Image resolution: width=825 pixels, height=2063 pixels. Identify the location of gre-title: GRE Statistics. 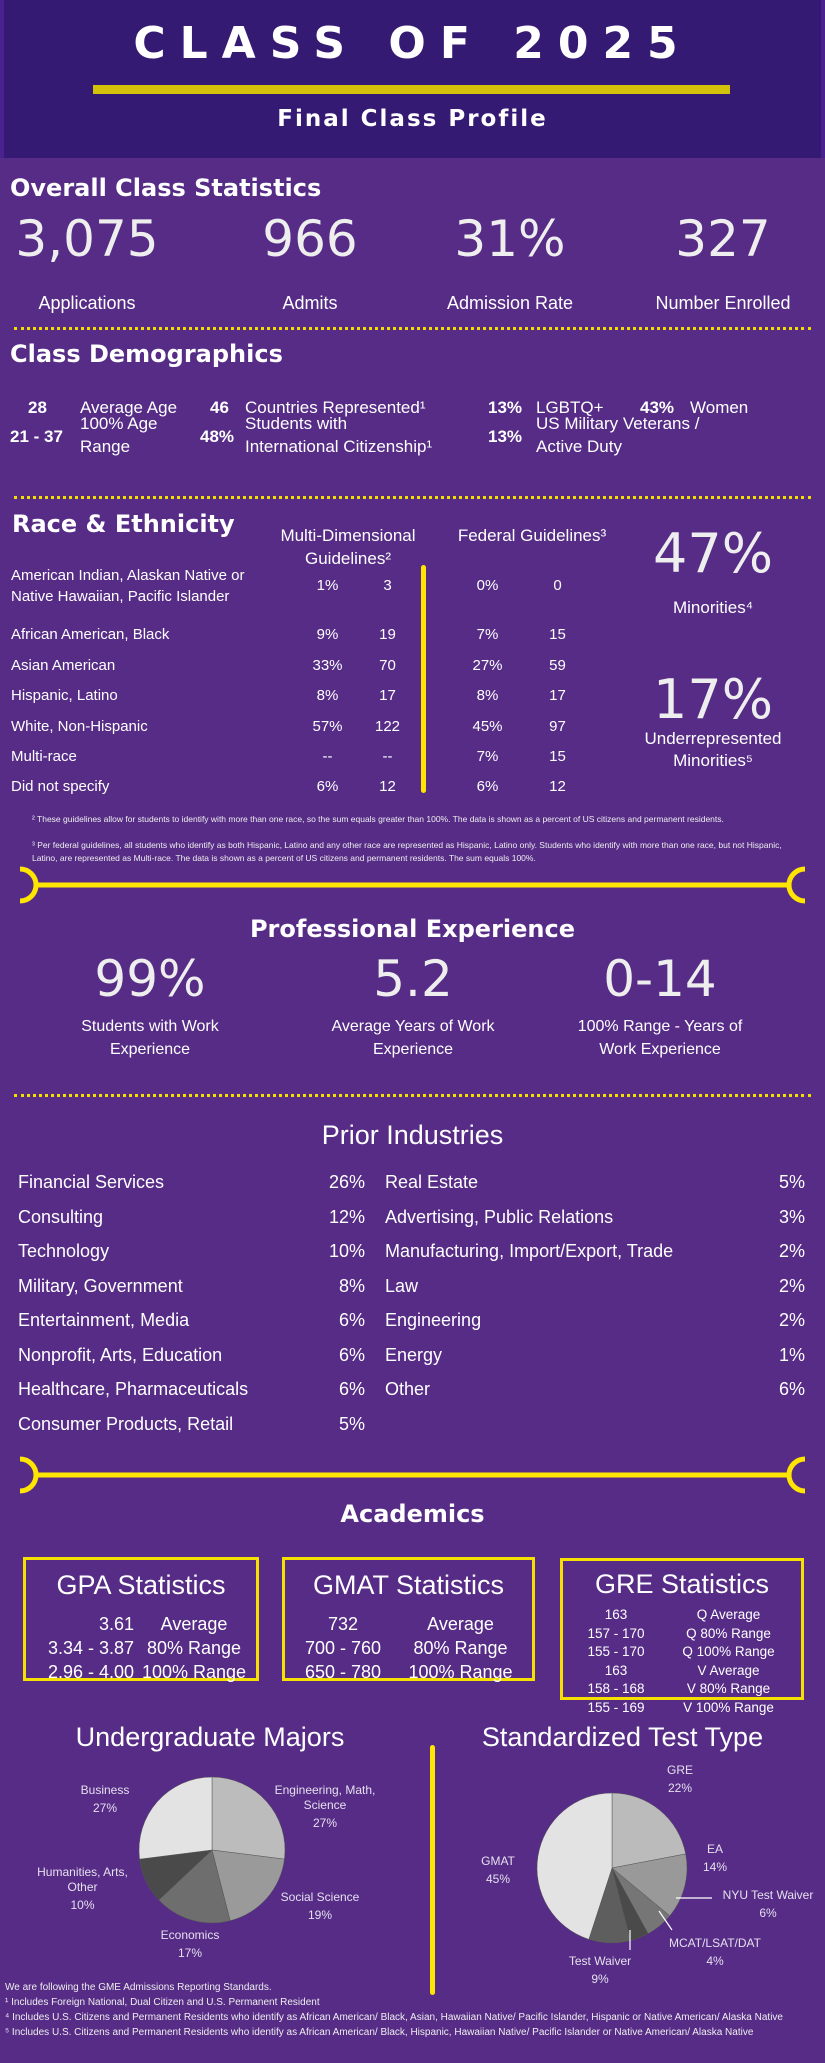
(682, 1584).